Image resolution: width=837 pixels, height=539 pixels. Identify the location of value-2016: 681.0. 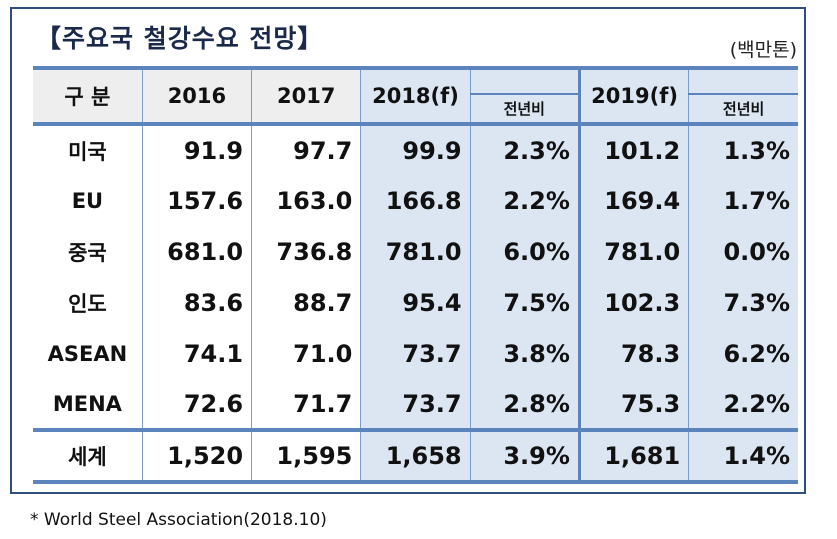
(197, 251).